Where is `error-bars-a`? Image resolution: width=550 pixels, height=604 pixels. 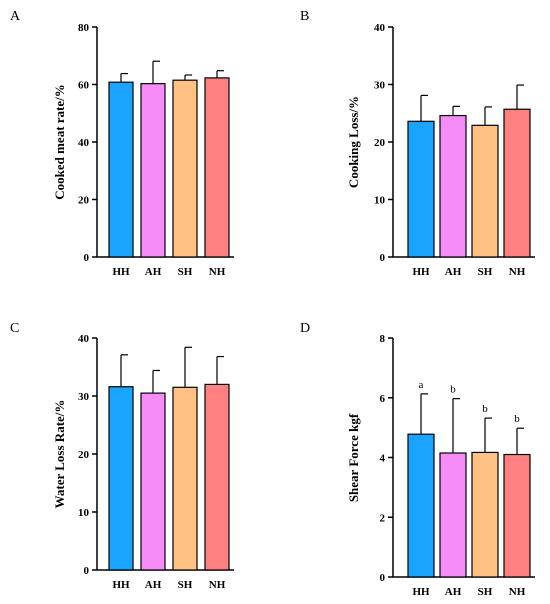
error-bars-a is located at coordinates (172, 72).